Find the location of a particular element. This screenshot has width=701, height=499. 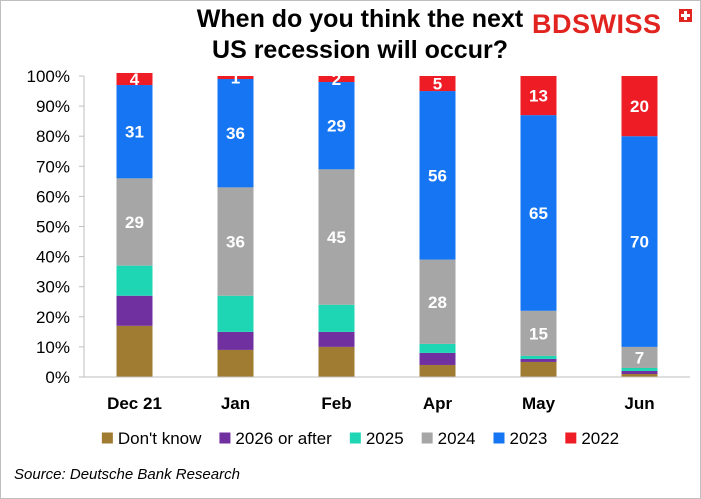

x-category-label: Feb is located at coordinates (336, 403).